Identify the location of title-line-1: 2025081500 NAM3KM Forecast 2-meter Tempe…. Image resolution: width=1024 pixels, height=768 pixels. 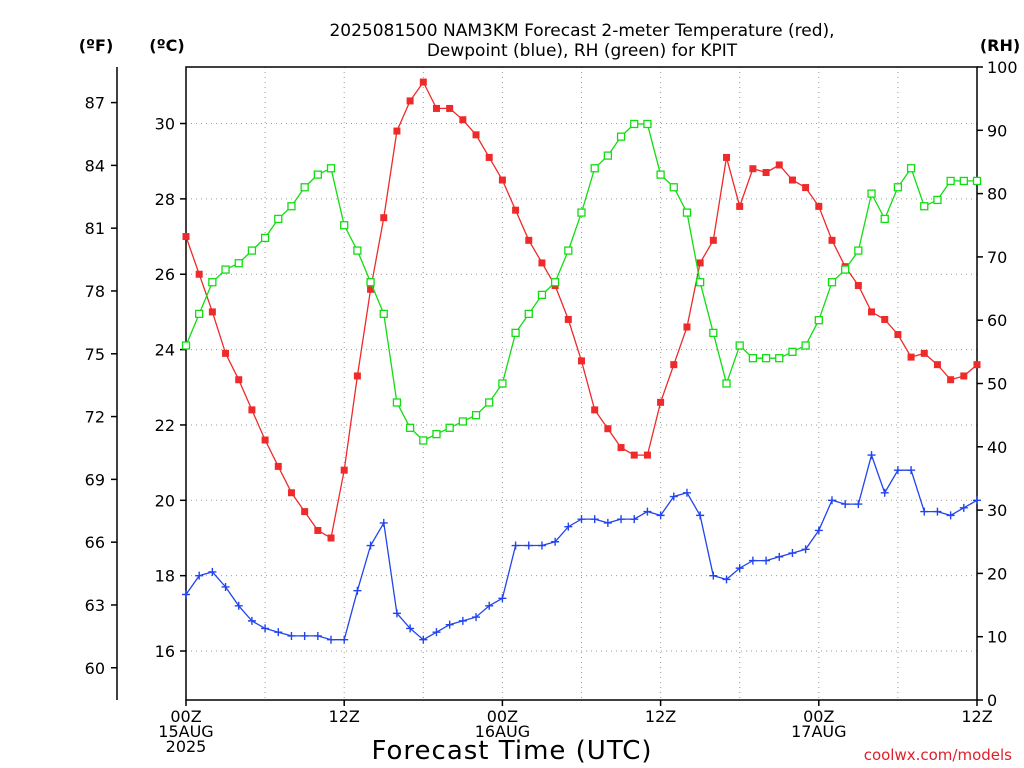
(581, 31).